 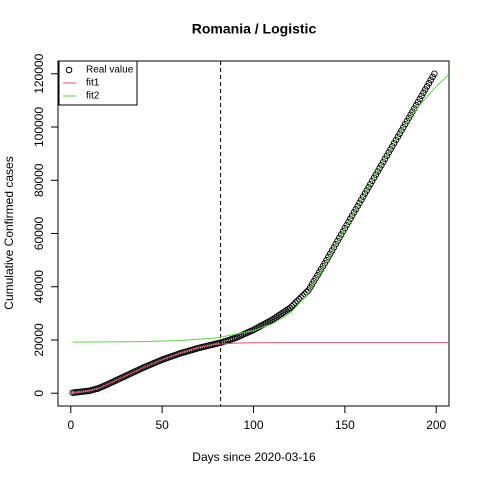 What do you see at coordinates (9, 232) in the screenshot?
I see `y-axis-label: Cumulative Confirmed cases` at bounding box center [9, 232].